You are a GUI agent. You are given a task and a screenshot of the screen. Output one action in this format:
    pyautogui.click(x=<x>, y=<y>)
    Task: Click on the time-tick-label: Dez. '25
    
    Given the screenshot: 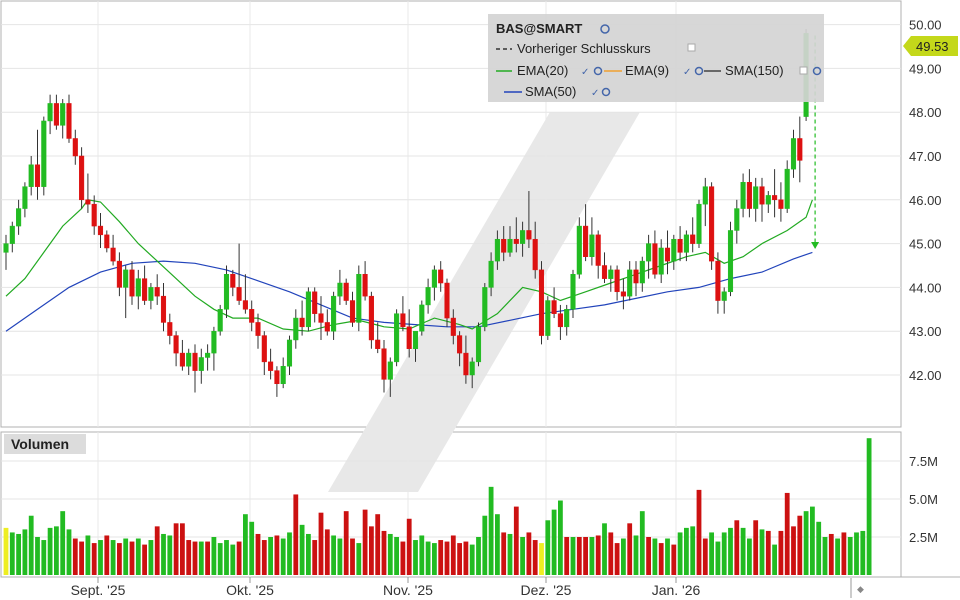 What is the action you would take?
    pyautogui.click(x=546, y=590)
    